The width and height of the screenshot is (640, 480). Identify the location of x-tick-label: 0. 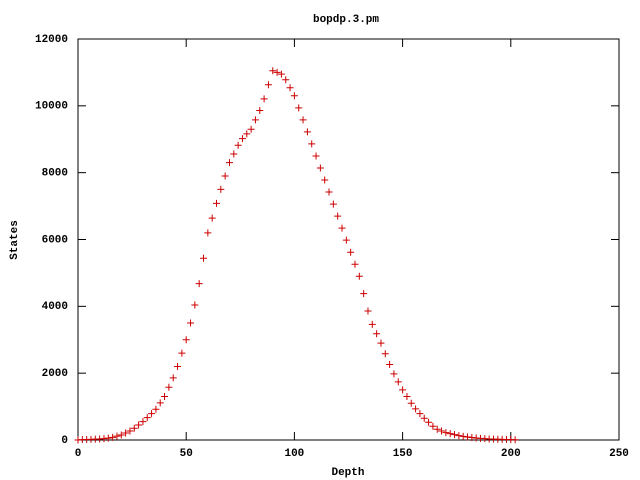
(78, 454).